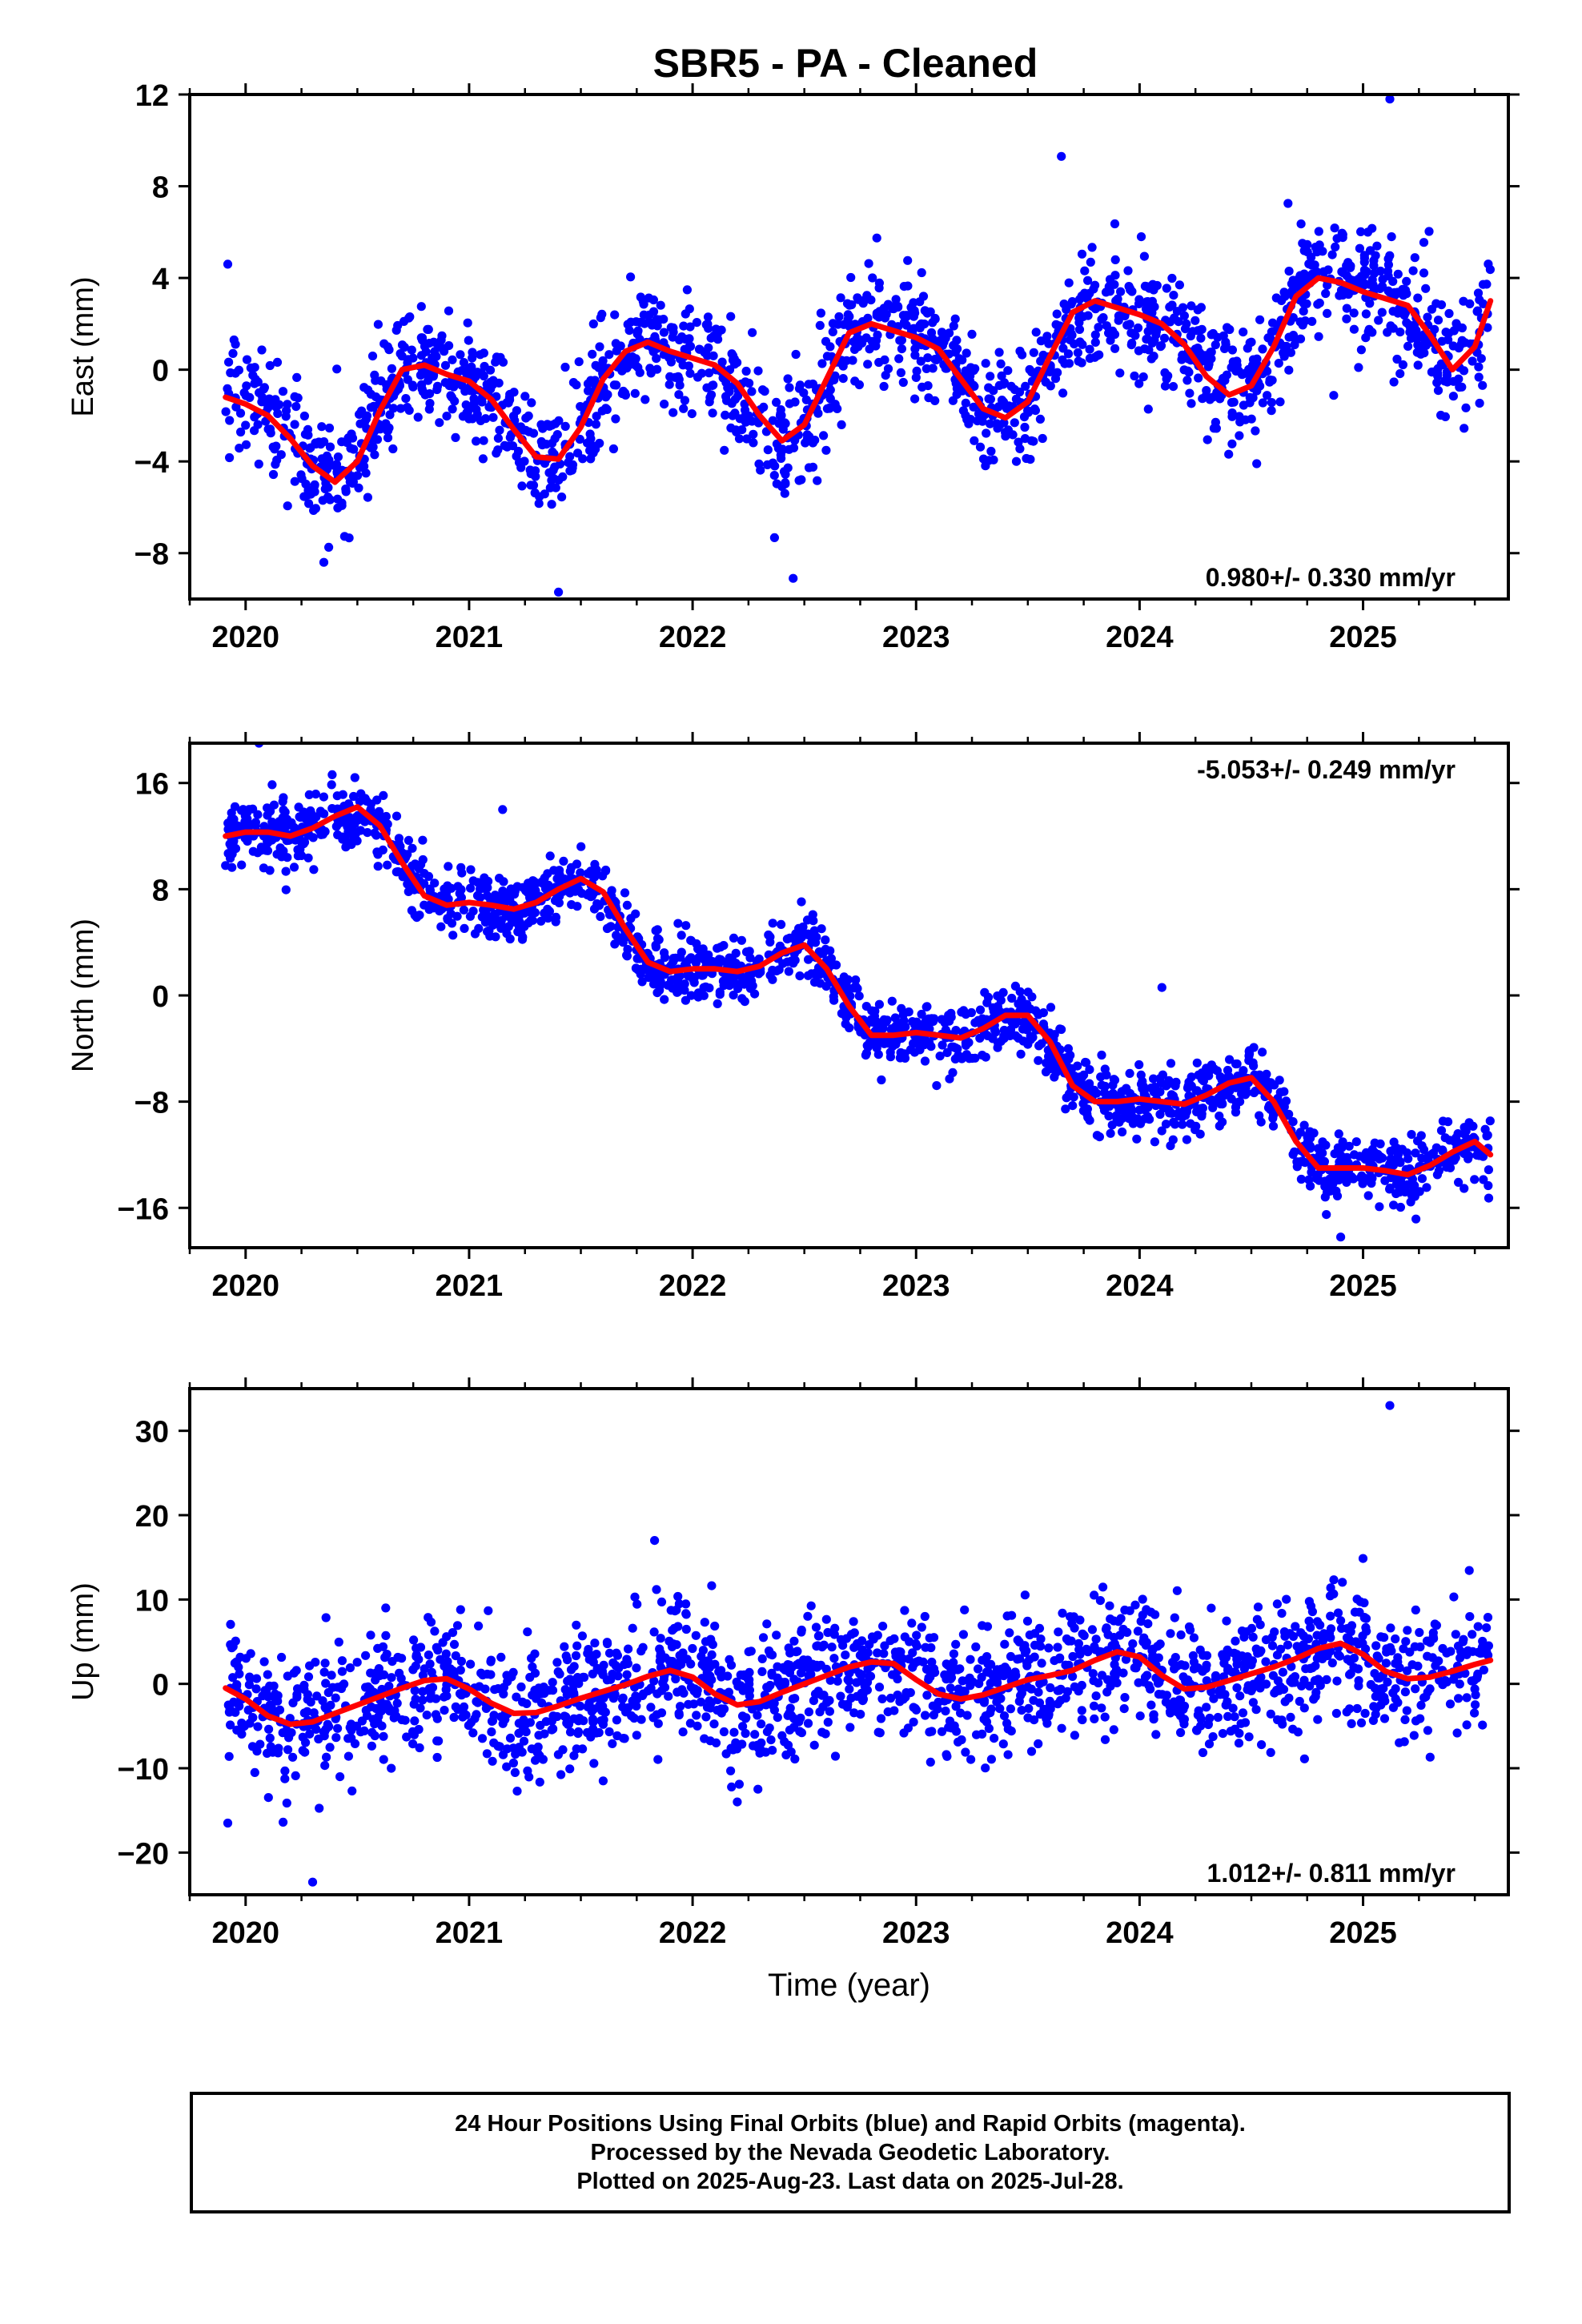 The width and height of the screenshot is (1582, 2324). What do you see at coordinates (161, 997) in the screenshot?
I see `north-y-tick-label: 0` at bounding box center [161, 997].